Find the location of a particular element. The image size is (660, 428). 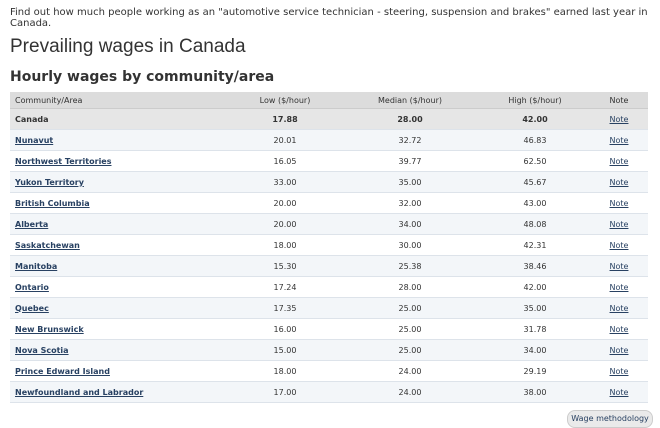

table-row: Quebec 17.35 25.00 35.00 Note is located at coordinates (329, 308).